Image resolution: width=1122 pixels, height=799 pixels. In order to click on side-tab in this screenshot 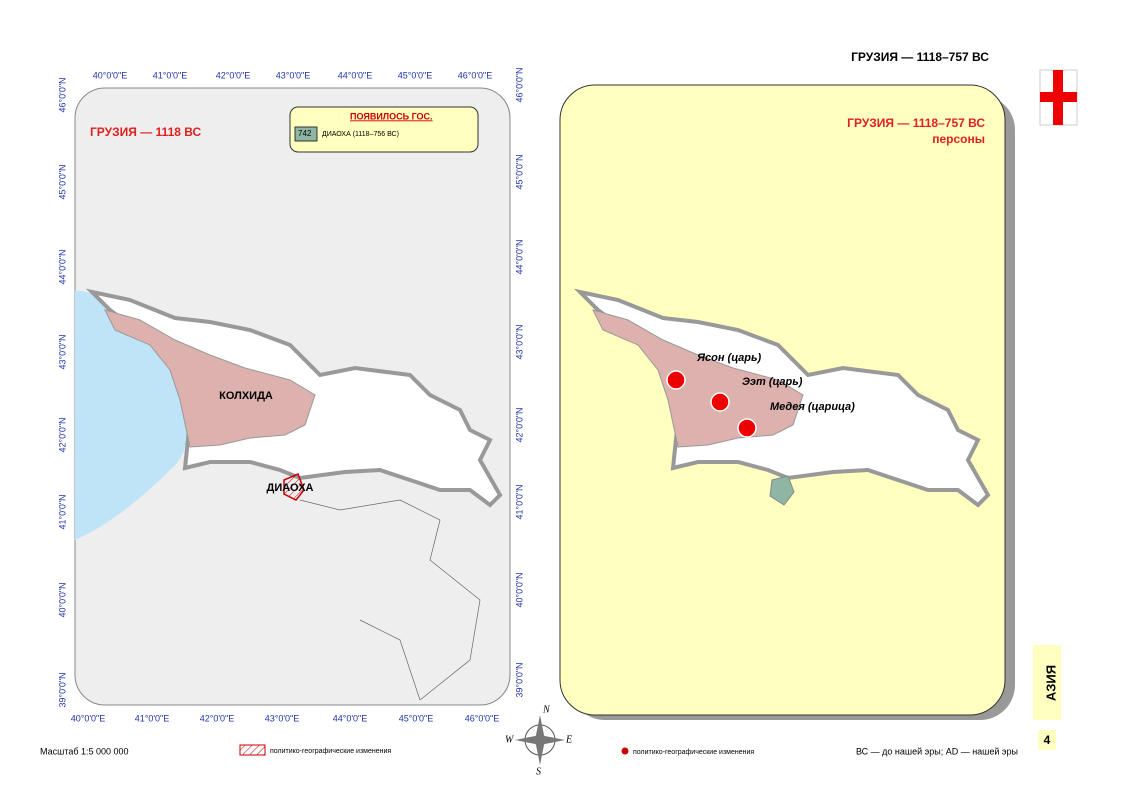, I will do `click(1047, 682)`.